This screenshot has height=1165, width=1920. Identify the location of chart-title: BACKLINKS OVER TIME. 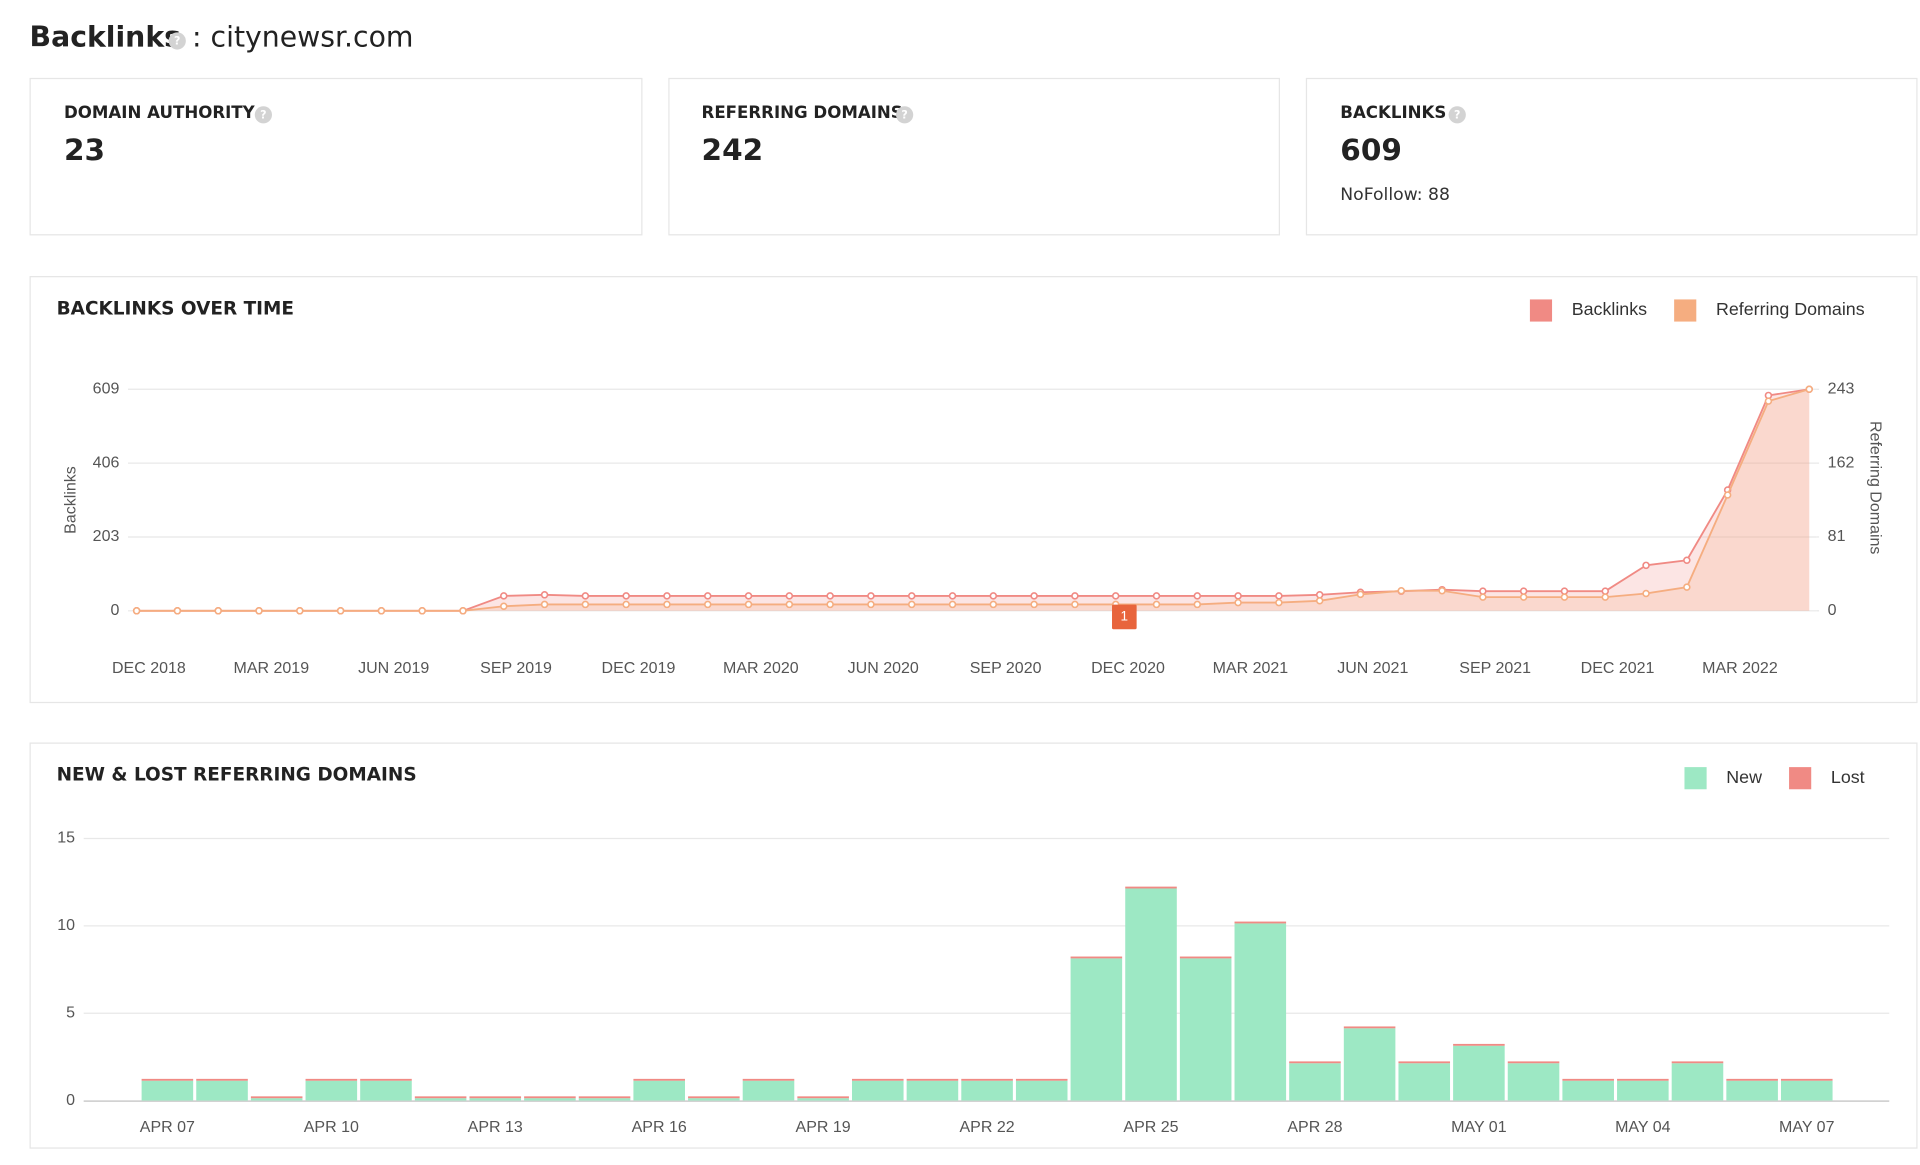
(175, 308).